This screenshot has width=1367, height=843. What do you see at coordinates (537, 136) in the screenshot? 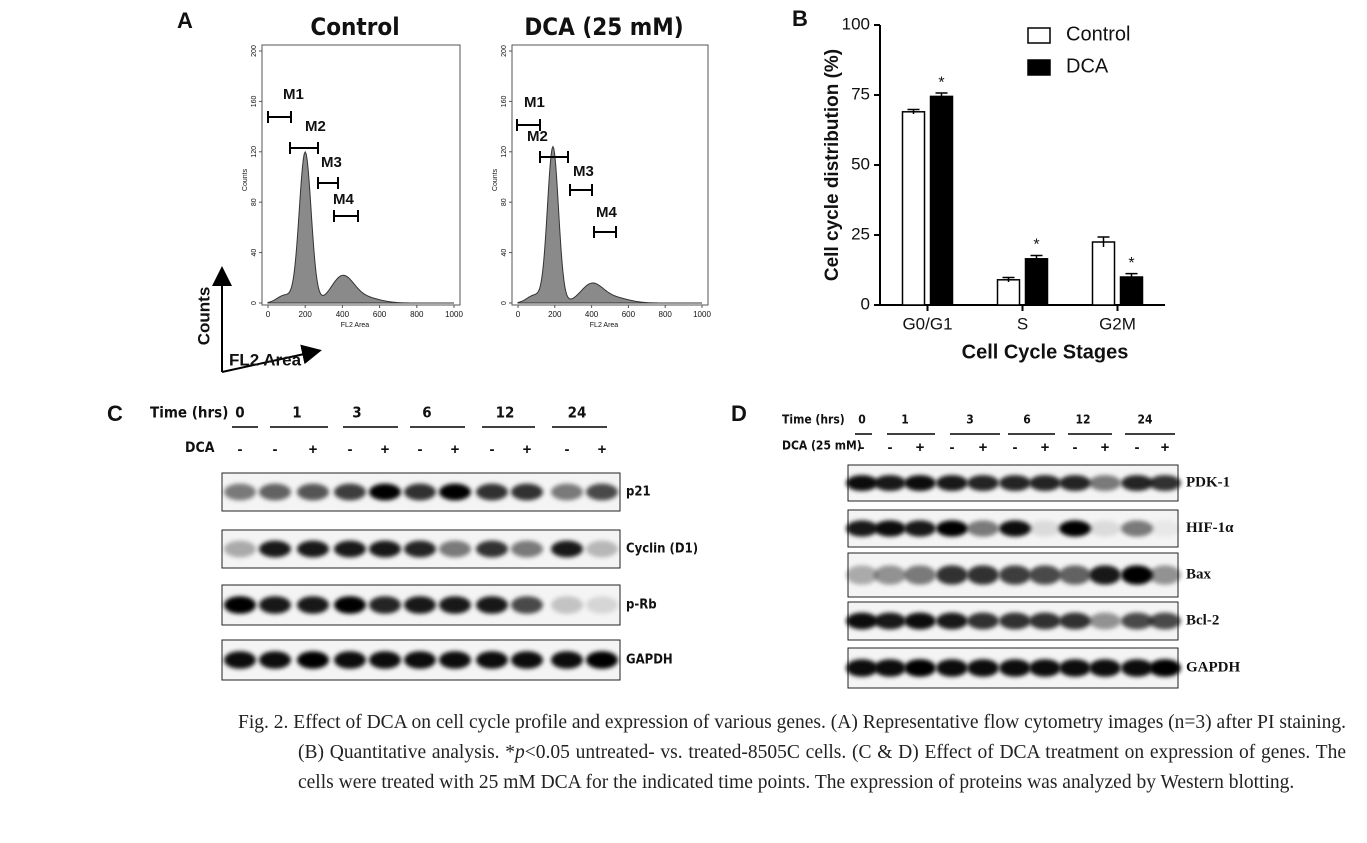
I see `gate-label: M2` at bounding box center [537, 136].